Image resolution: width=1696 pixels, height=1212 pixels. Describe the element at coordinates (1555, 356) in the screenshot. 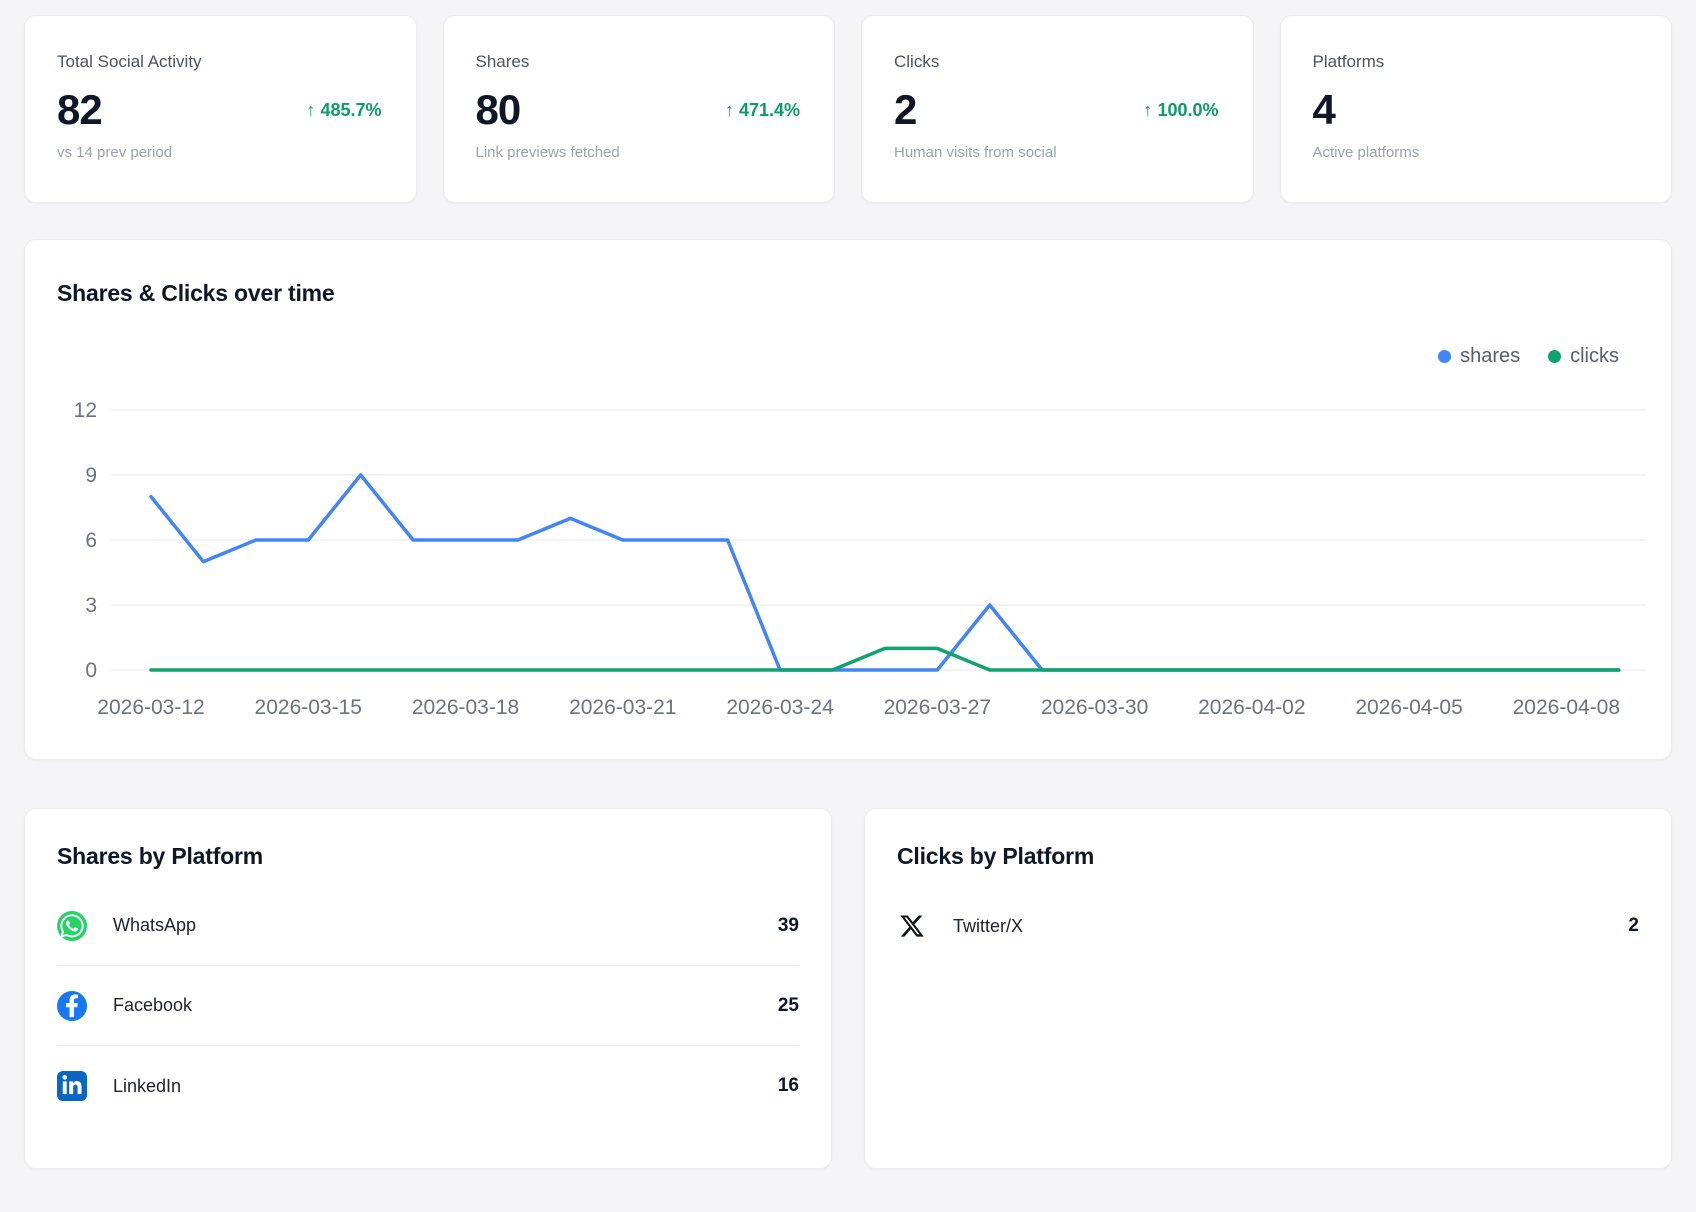

I see `clicks-legend-dot-icon` at that location.